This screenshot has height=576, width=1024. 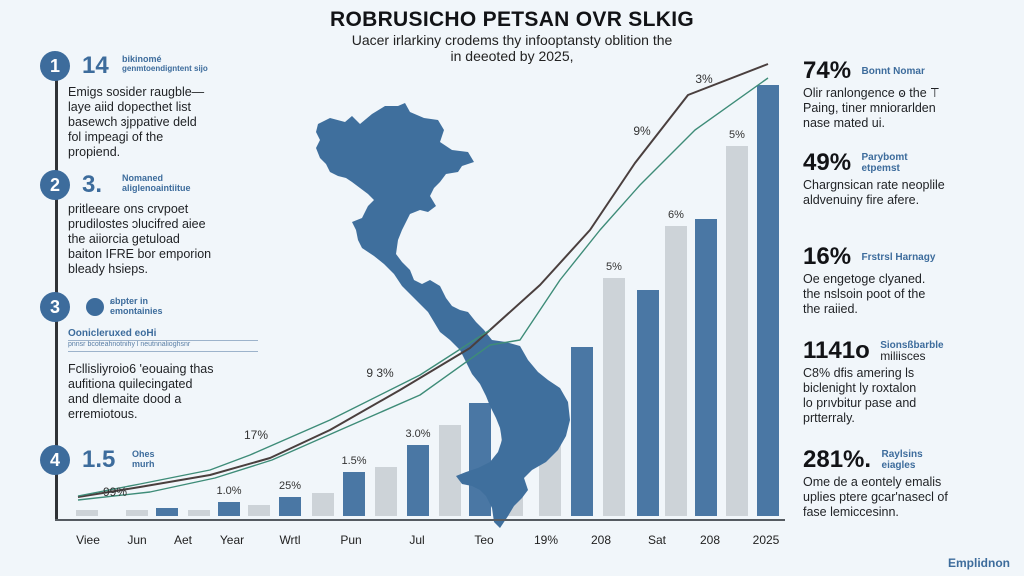 I want to click on x-tick-label: Aet, so click(x=183, y=540).